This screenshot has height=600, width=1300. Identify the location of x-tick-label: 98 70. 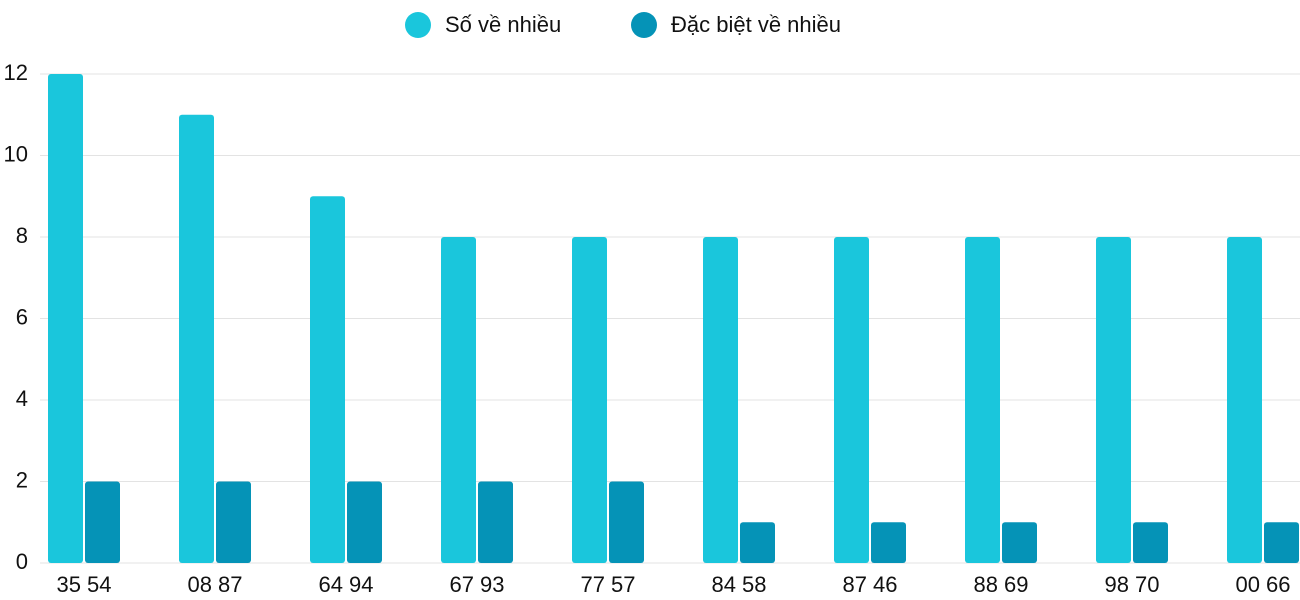
(1131, 584).